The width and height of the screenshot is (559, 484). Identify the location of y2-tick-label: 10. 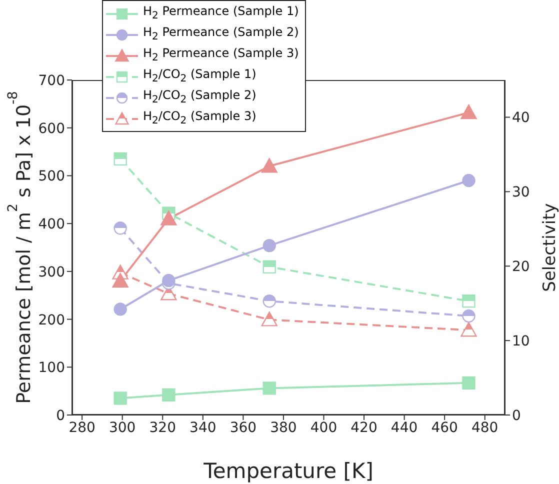
(521, 342).